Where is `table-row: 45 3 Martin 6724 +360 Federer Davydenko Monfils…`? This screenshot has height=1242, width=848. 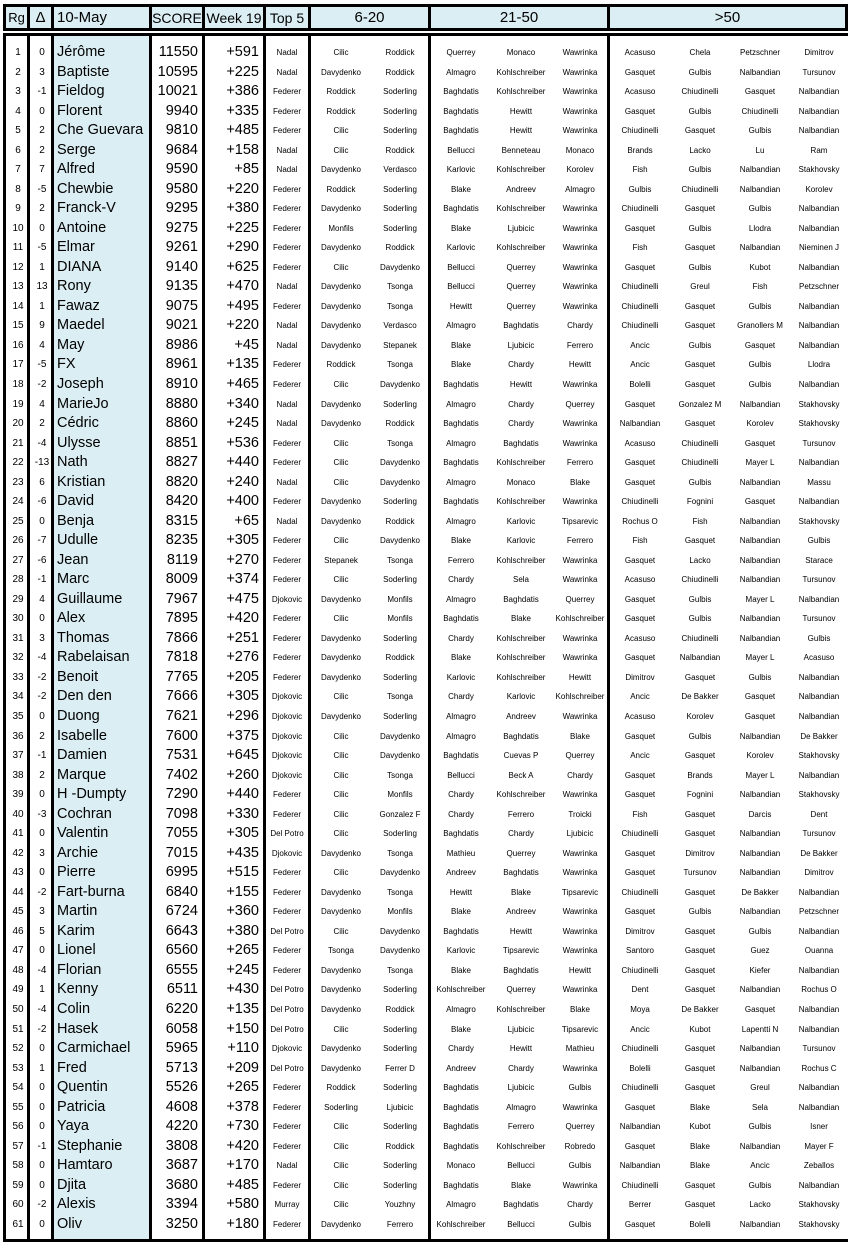
table-row: 45 3 Martin 6724 +360 Federer Davydenko Monfils… is located at coordinates (427, 912).